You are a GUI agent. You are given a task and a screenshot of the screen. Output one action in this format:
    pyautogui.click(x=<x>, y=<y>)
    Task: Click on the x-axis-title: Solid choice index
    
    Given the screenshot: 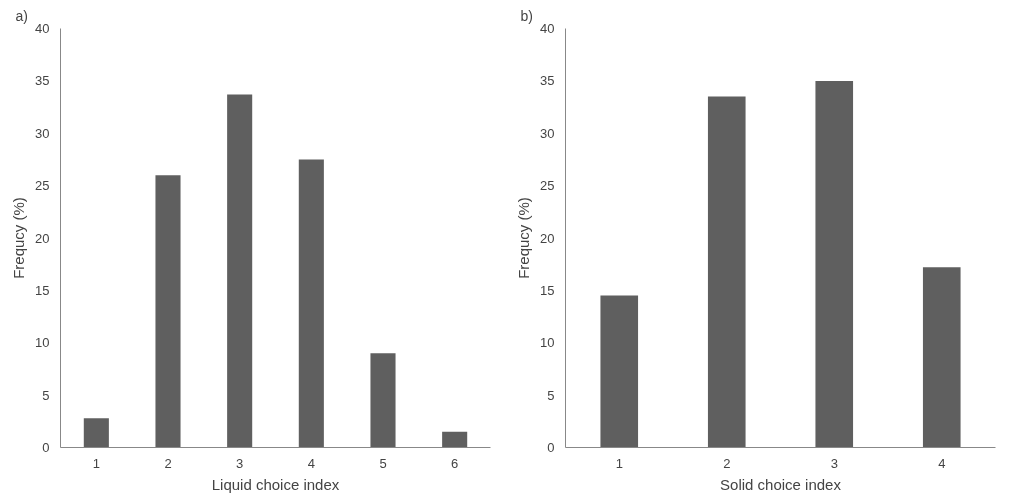 What is the action you would take?
    pyautogui.click(x=781, y=484)
    